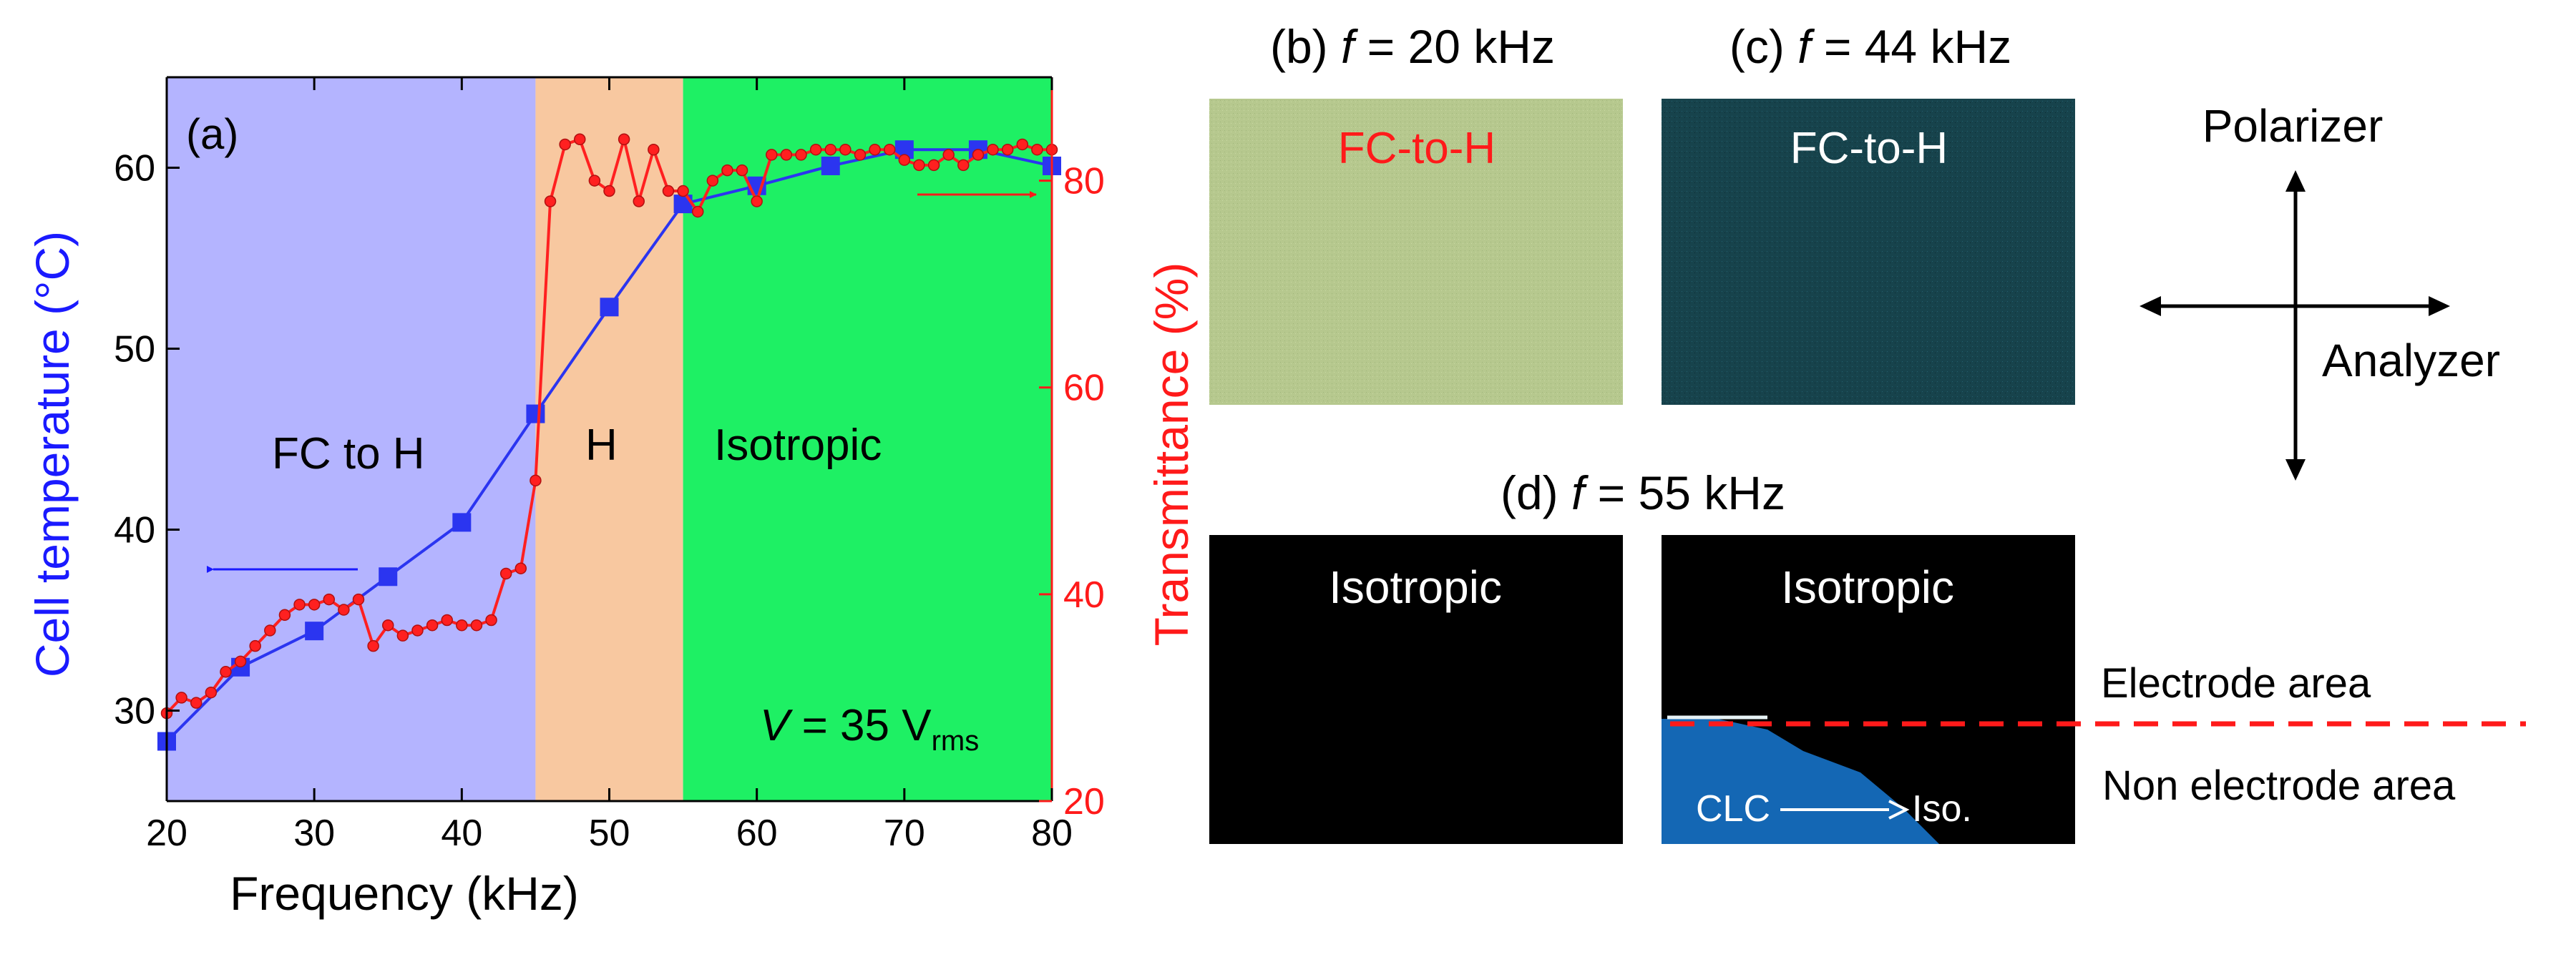 The width and height of the screenshot is (2576, 957). Describe the element at coordinates (1763, 46) in the screenshot. I see `panel-c-prefix: (c)` at that location.